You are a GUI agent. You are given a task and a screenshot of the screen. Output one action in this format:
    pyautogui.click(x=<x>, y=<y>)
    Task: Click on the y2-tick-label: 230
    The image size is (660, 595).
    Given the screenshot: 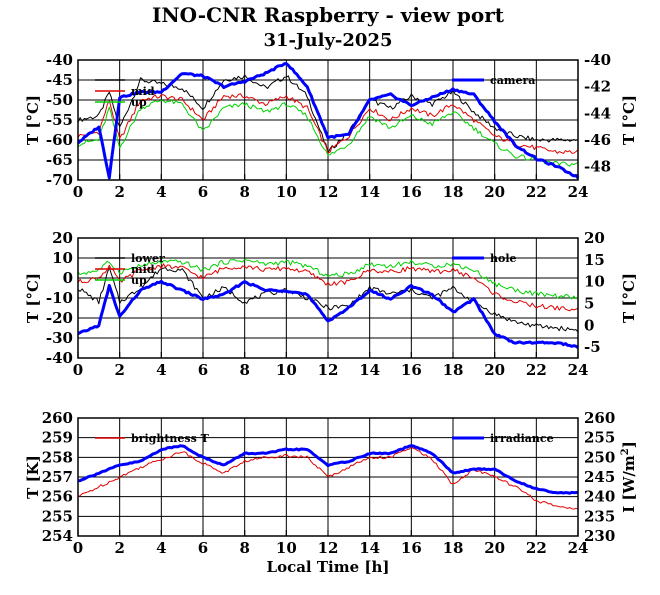 What is the action you would take?
    pyautogui.click(x=599, y=536)
    